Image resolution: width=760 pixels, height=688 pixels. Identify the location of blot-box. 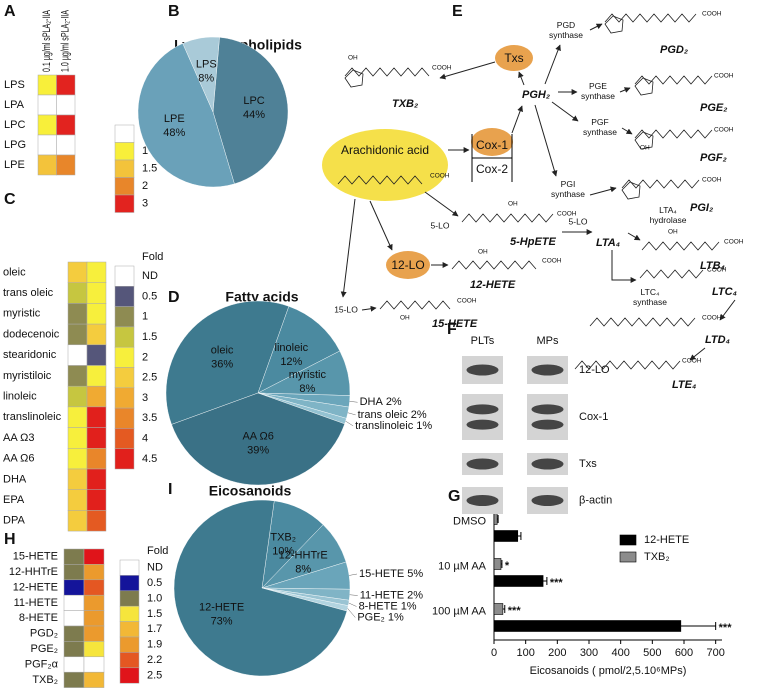
(482, 417).